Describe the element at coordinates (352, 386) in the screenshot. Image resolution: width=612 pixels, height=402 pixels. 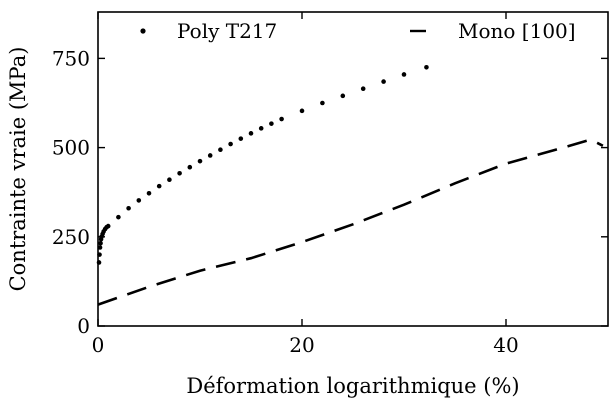
I see `x-axis-label: Déformation logarithmique (%)` at that location.